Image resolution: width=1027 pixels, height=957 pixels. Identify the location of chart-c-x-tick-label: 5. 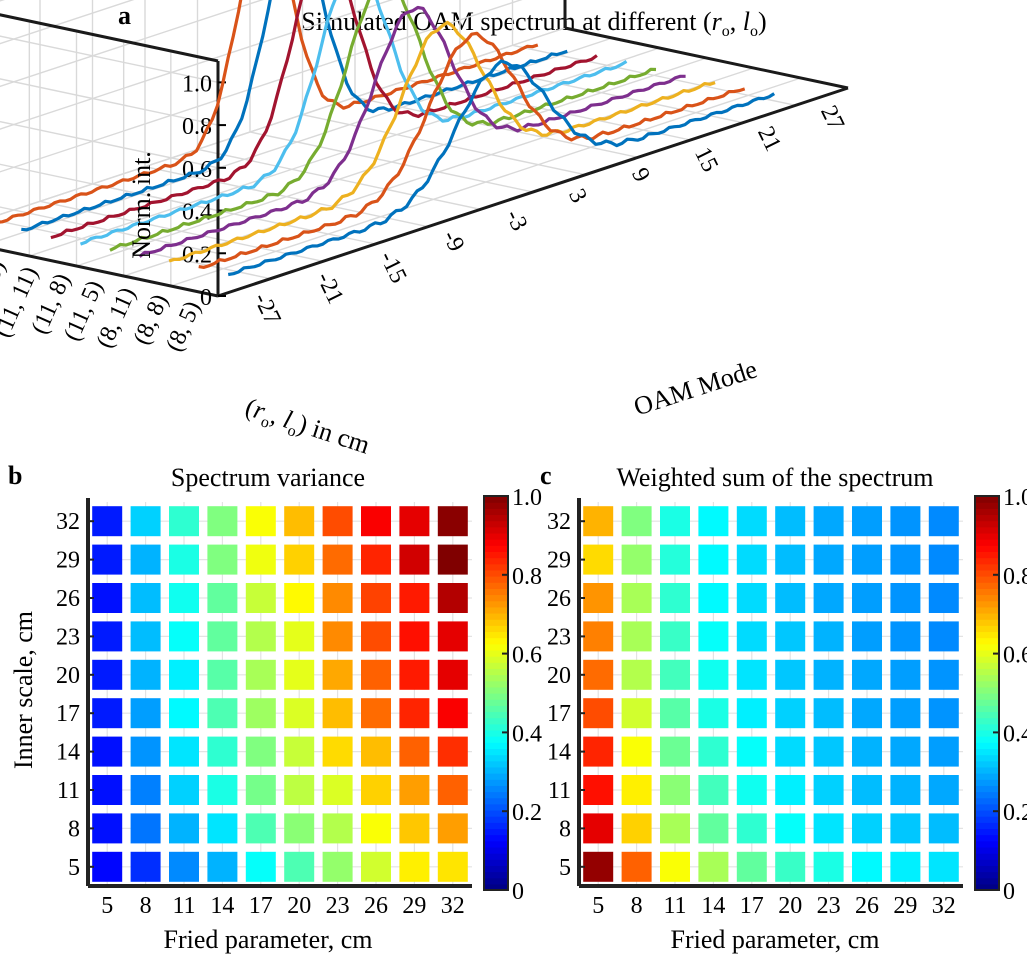
(598, 906).